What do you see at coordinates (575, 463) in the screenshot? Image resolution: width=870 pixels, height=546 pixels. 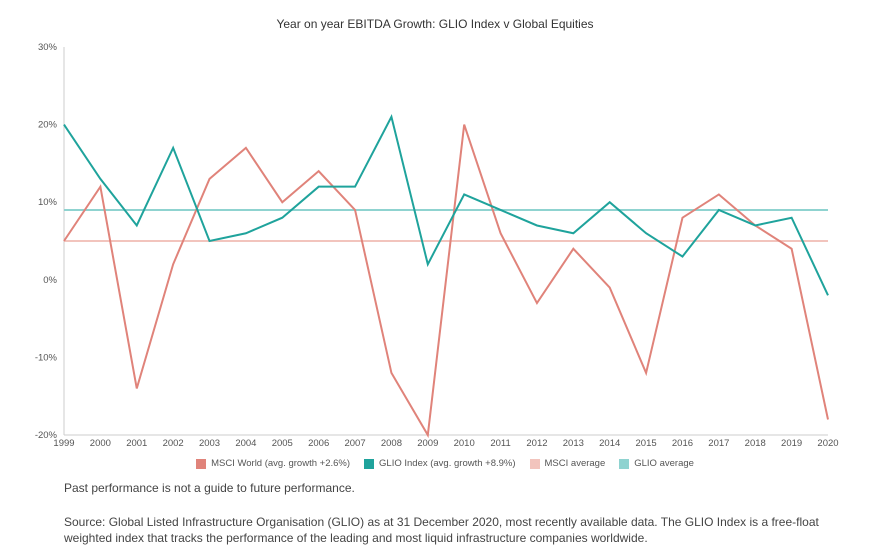 I see `legend-label: MSCI average` at bounding box center [575, 463].